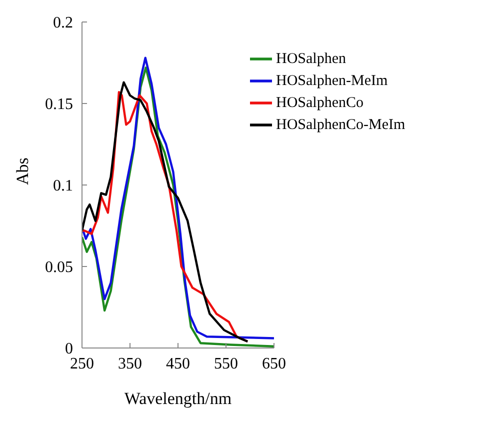  What do you see at coordinates (178, 398) in the screenshot?
I see `x-axis-title: Wavelength/nm` at bounding box center [178, 398].